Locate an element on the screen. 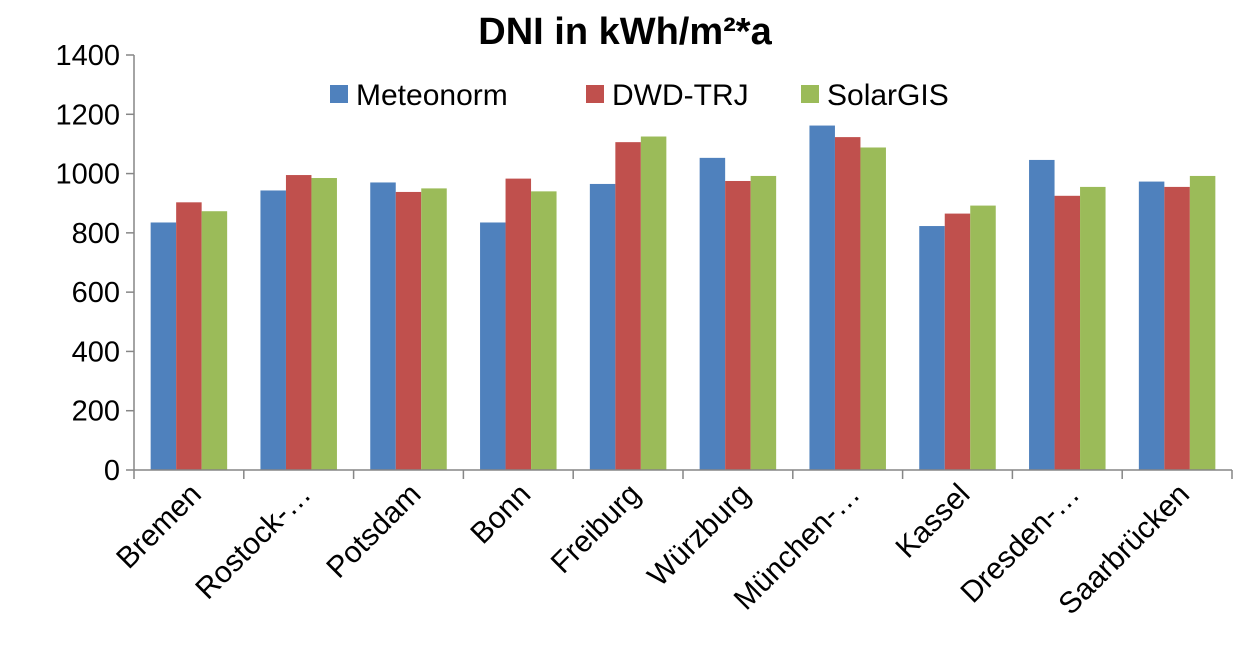 The image size is (1243, 656). chart-title: DNI in kWh/m²*a is located at coordinates (625, 32).